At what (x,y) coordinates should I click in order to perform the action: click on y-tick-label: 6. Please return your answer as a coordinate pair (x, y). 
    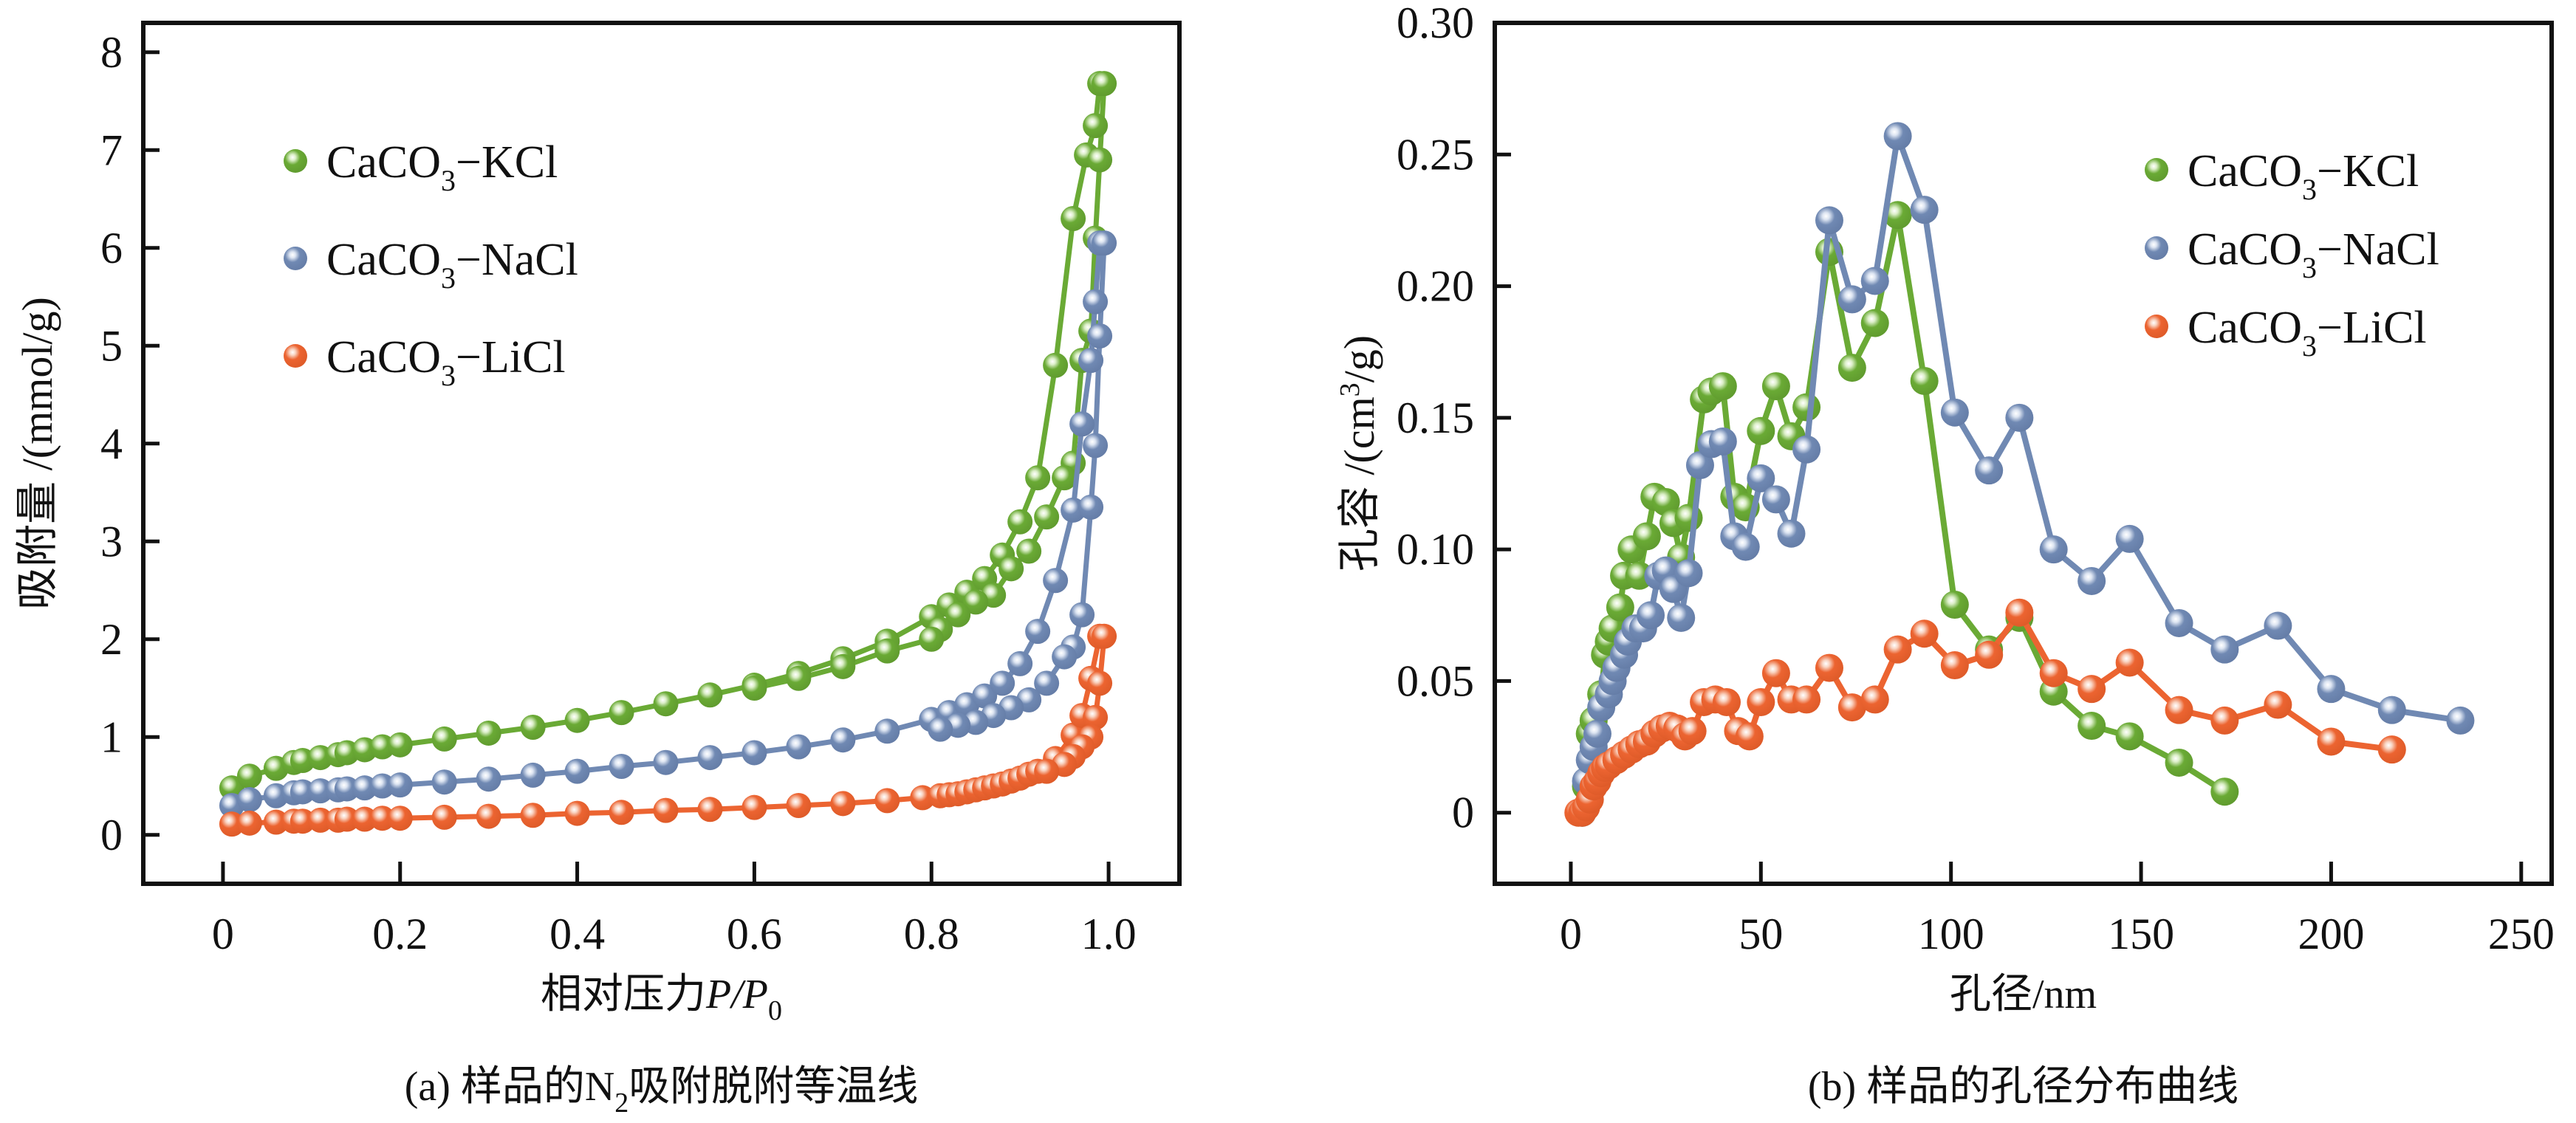
    Looking at the image, I should click on (111, 248).